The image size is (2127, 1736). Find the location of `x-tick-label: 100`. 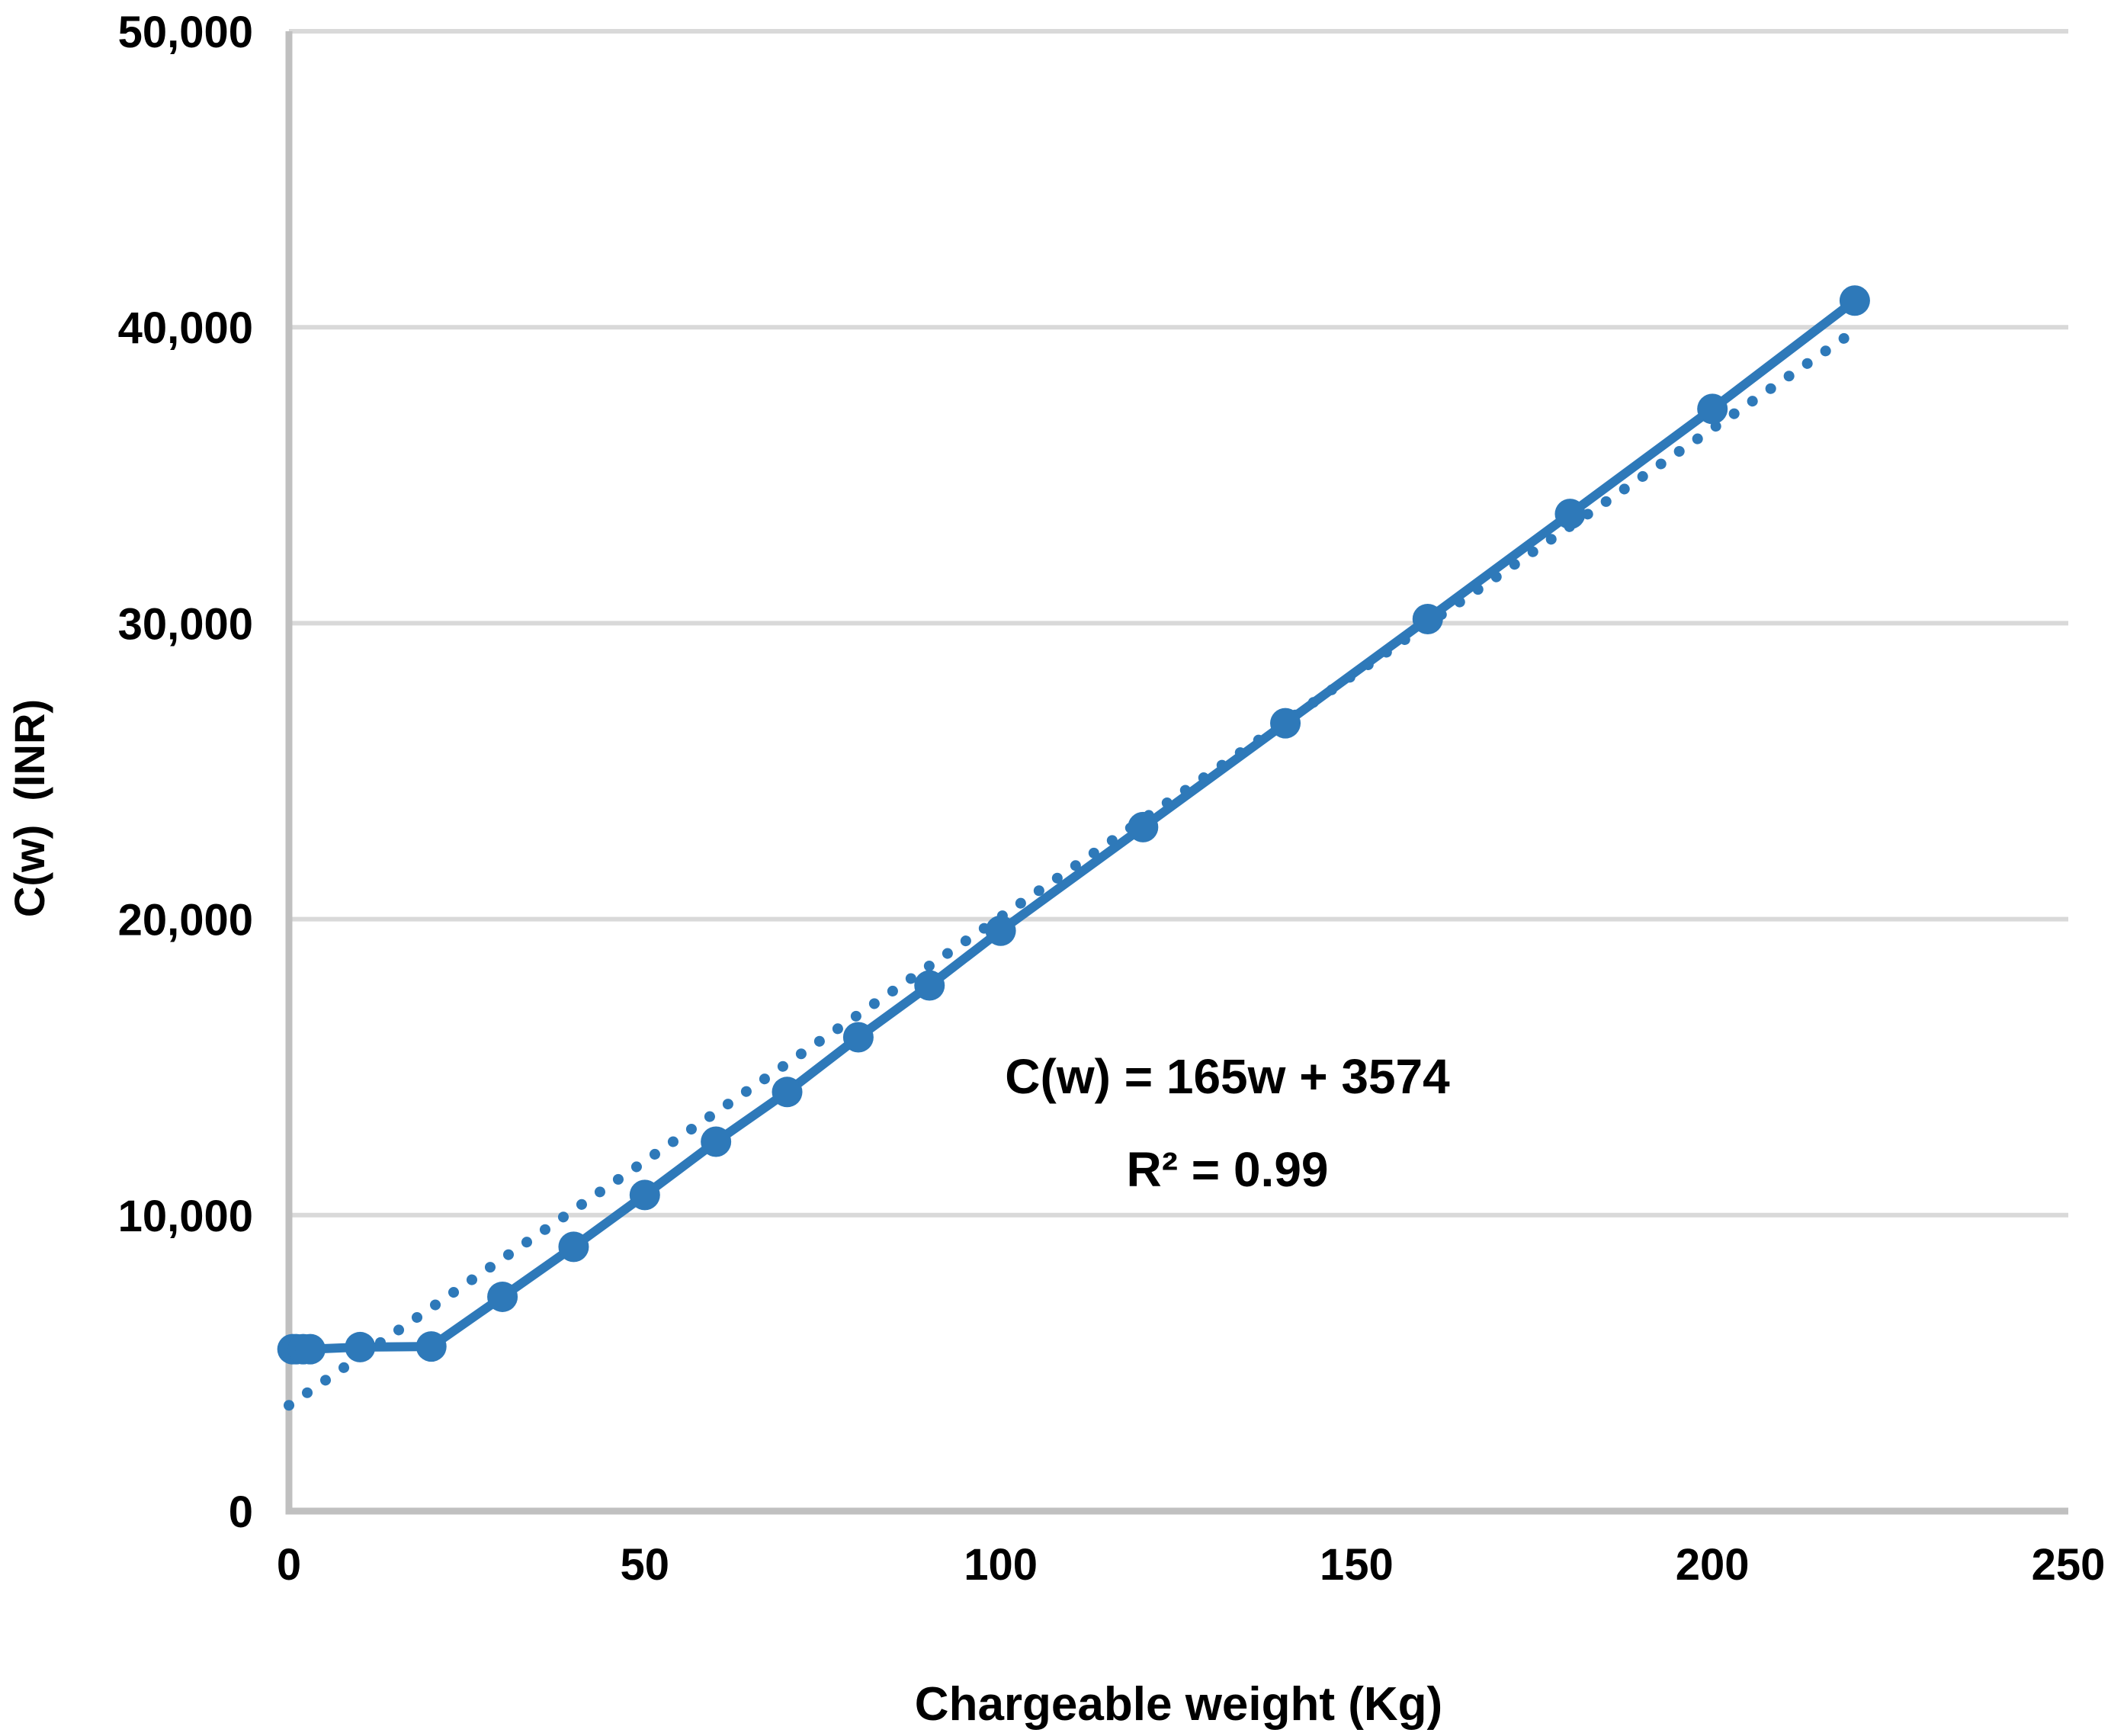

x-tick-label: 100 is located at coordinates (1001, 1565).